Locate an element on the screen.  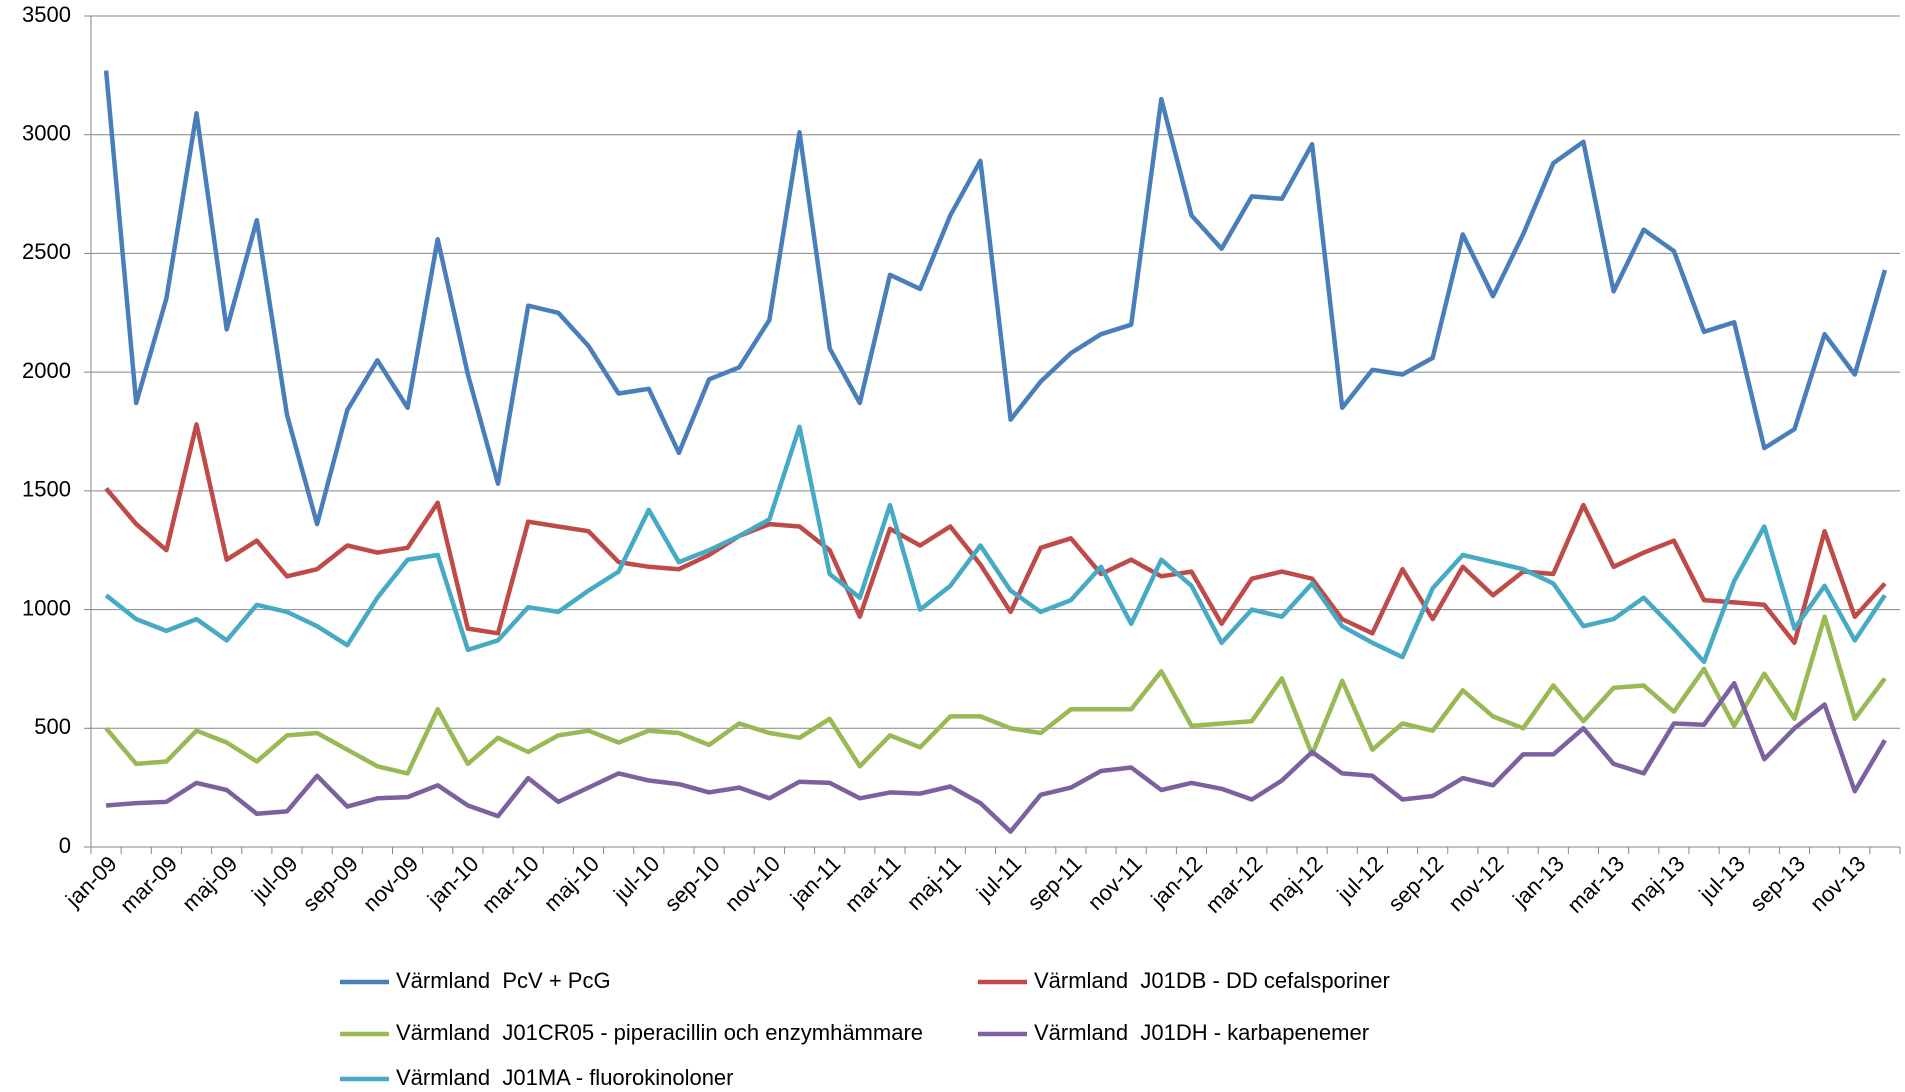
x-tick-label: nov-11 is located at coordinates (1115, 883).